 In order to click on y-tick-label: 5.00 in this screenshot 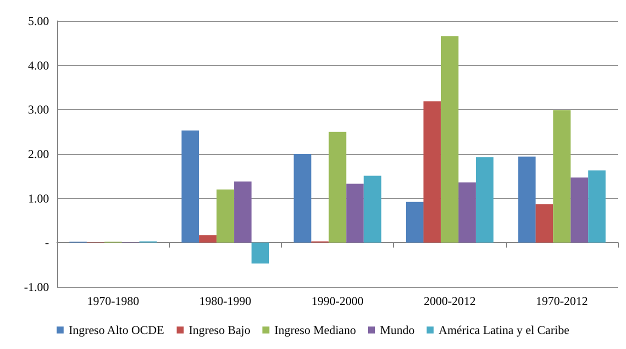, I will do `click(38, 21)`.